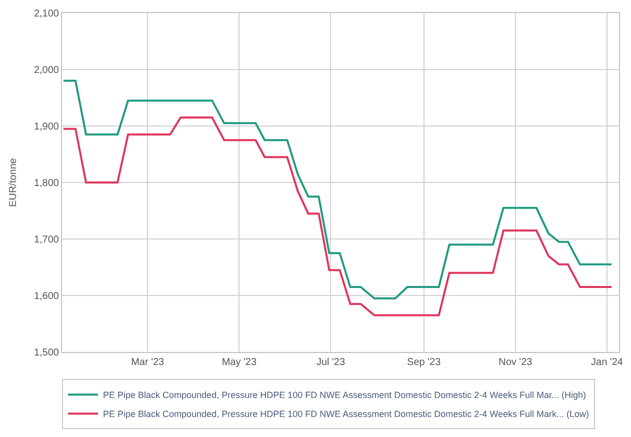  Describe the element at coordinates (607, 362) in the screenshot. I see `x-tick-label: Jan '24` at that location.